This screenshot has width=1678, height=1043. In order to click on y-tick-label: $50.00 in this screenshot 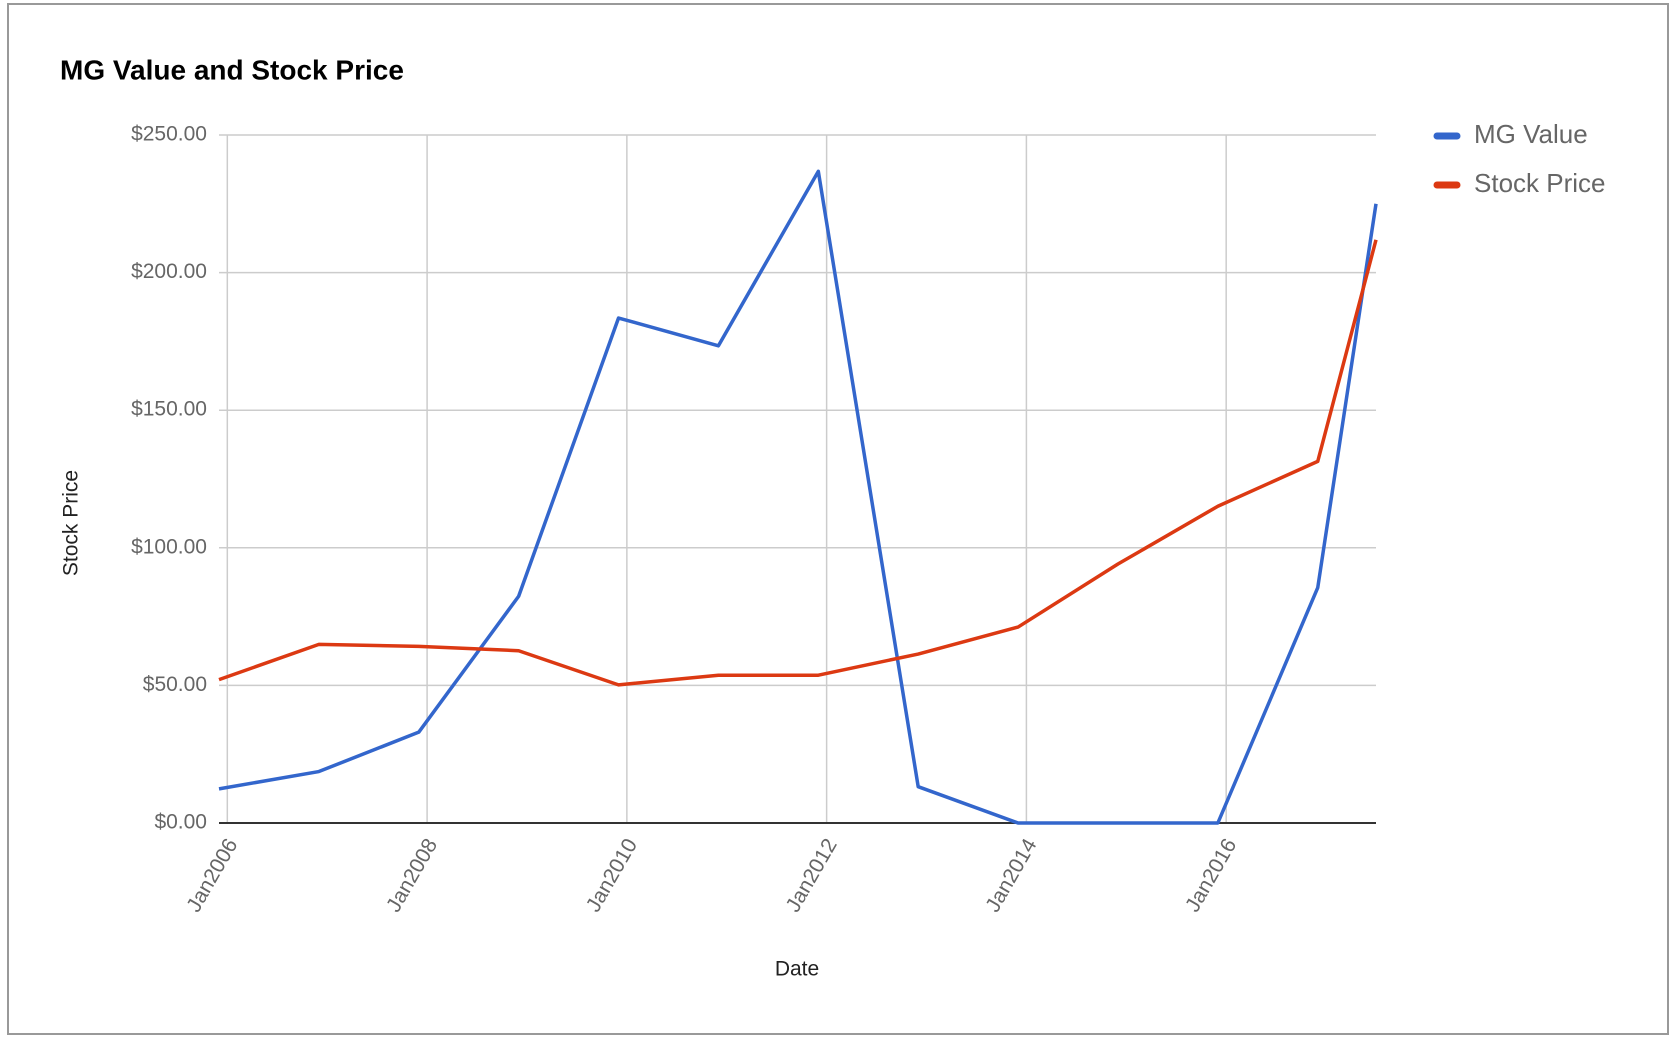, I will do `click(175, 684)`.